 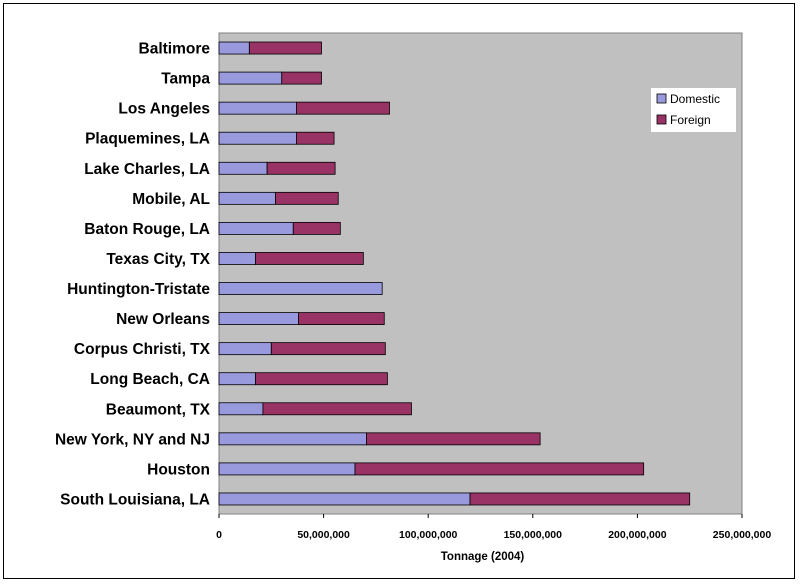 What do you see at coordinates (163, 319) in the screenshot?
I see `category-label: New Orleans` at bounding box center [163, 319].